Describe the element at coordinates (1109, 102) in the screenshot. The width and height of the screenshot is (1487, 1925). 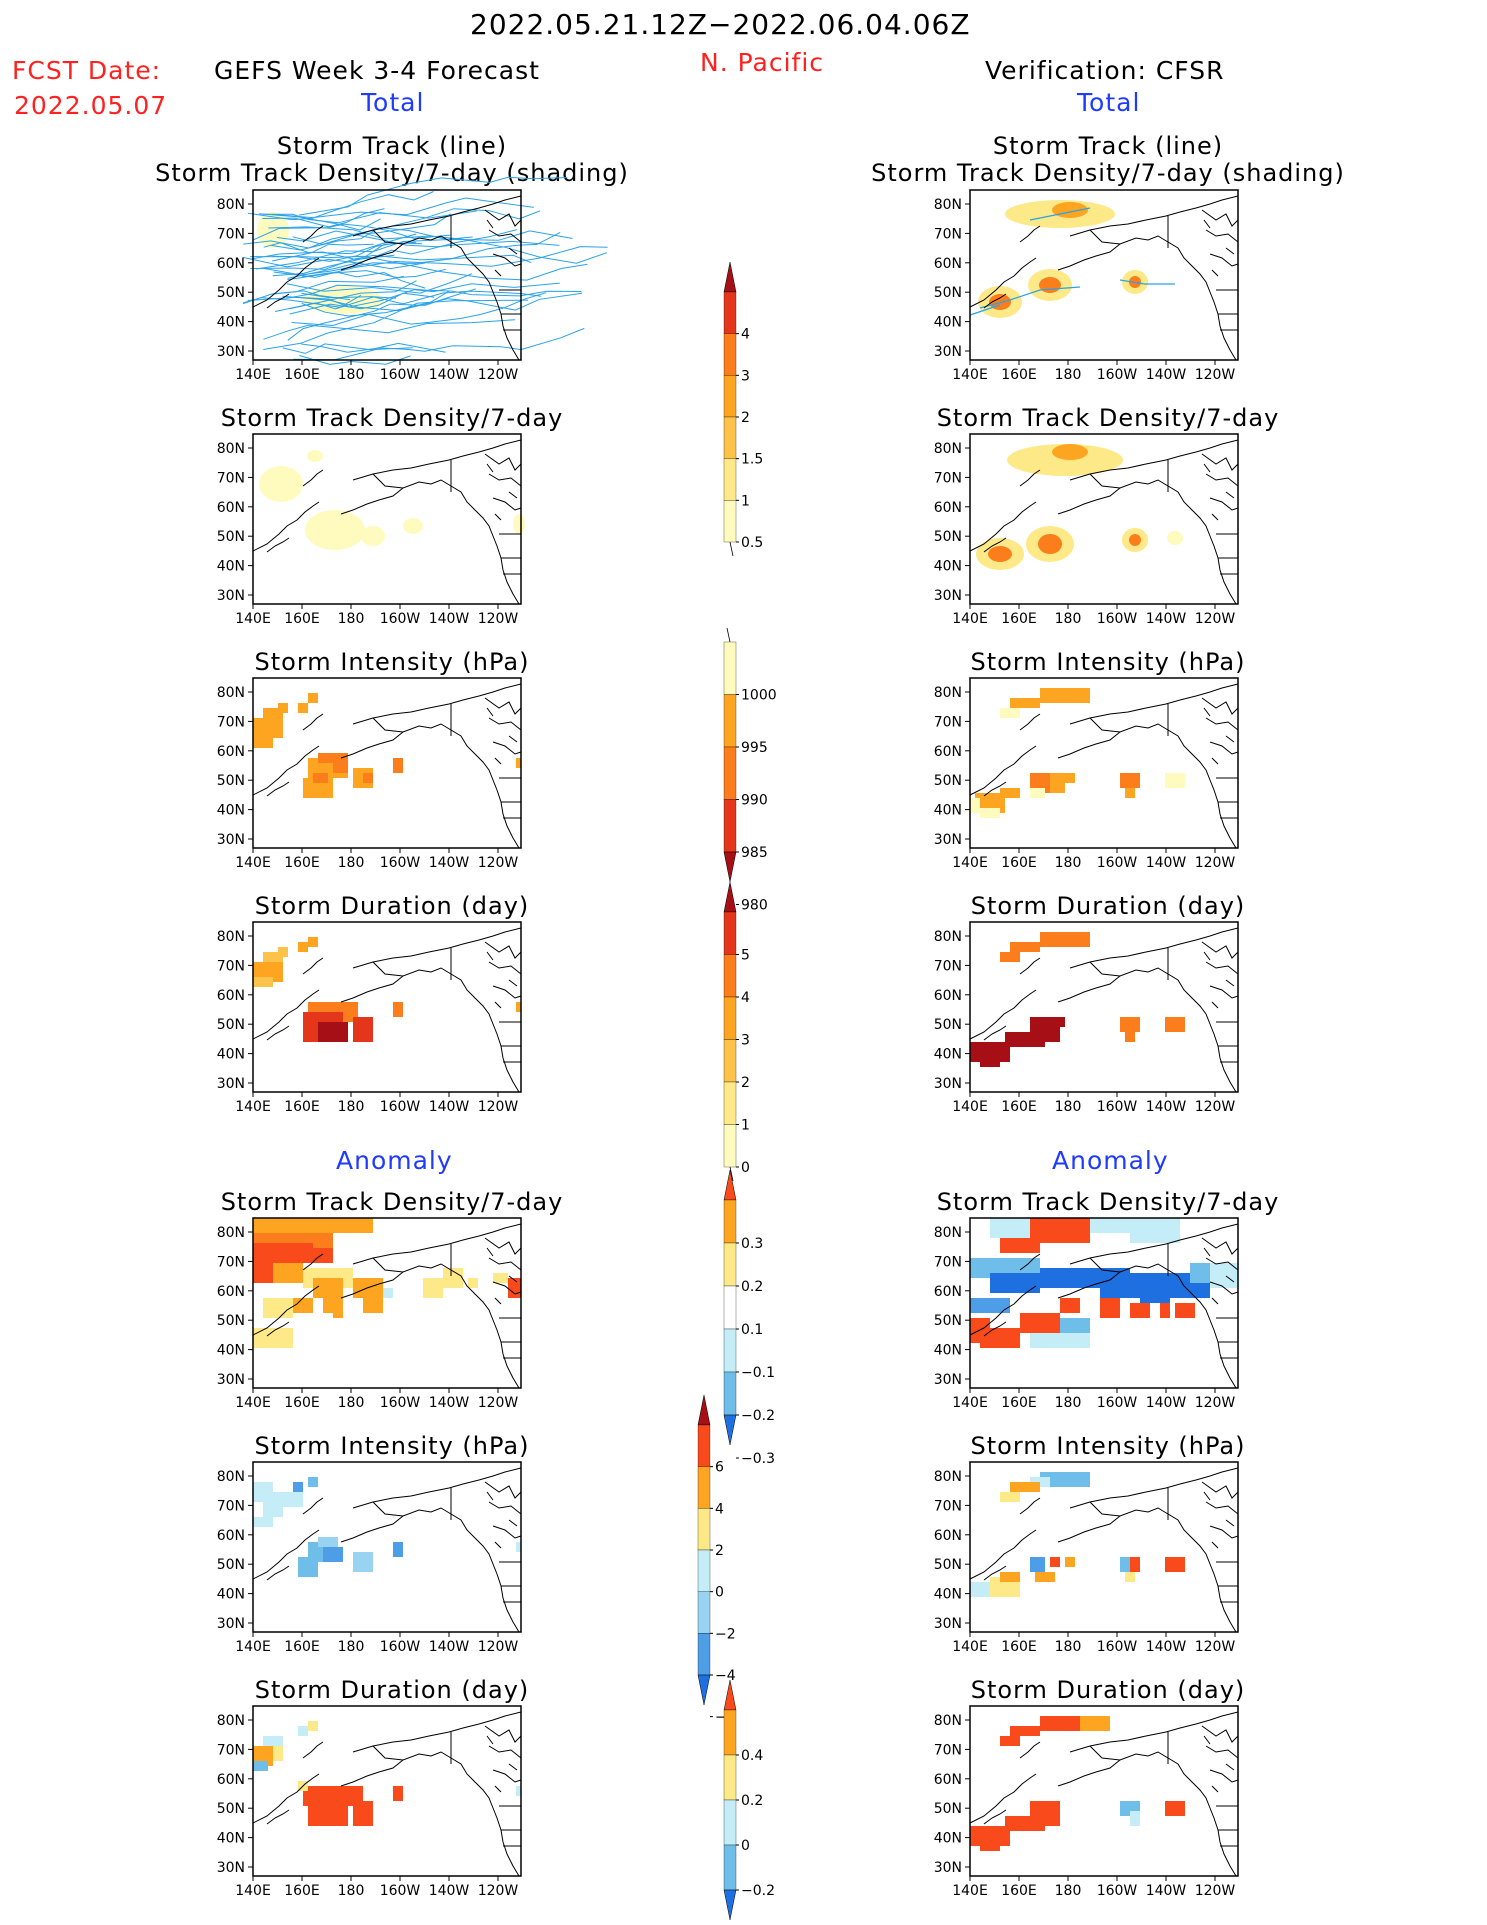
I see `right-total-label: Total` at that location.